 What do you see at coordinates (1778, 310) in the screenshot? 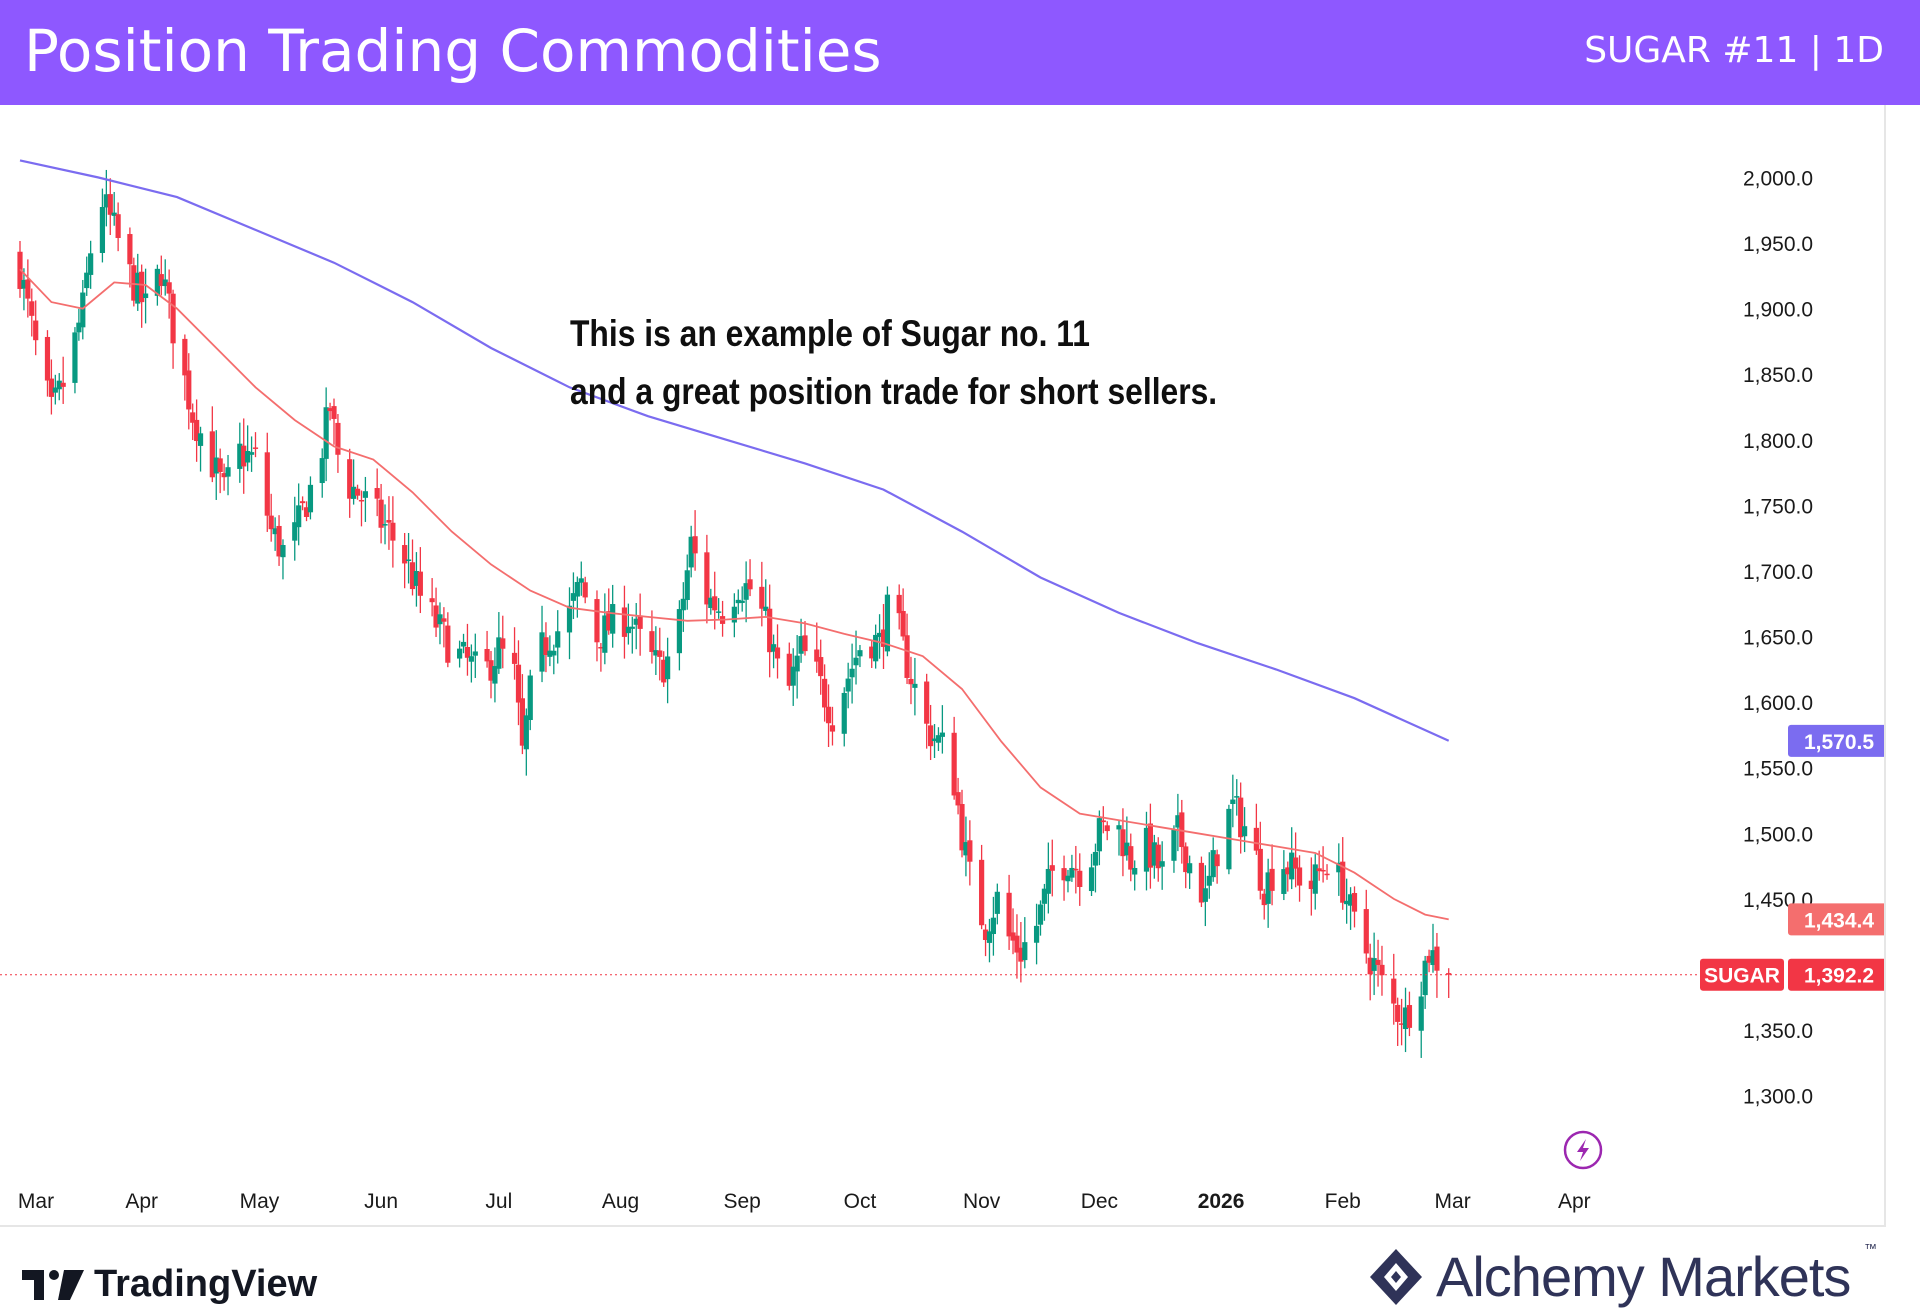
I see `y-tick-label: 1,900.0` at bounding box center [1778, 310].